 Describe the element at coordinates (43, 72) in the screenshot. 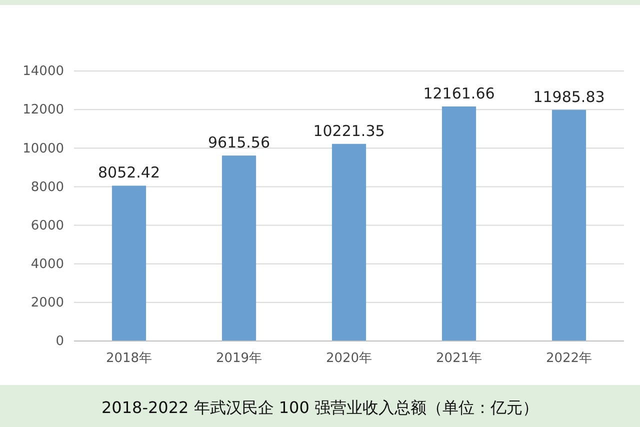

I see `y-tick-label: 14000` at that location.